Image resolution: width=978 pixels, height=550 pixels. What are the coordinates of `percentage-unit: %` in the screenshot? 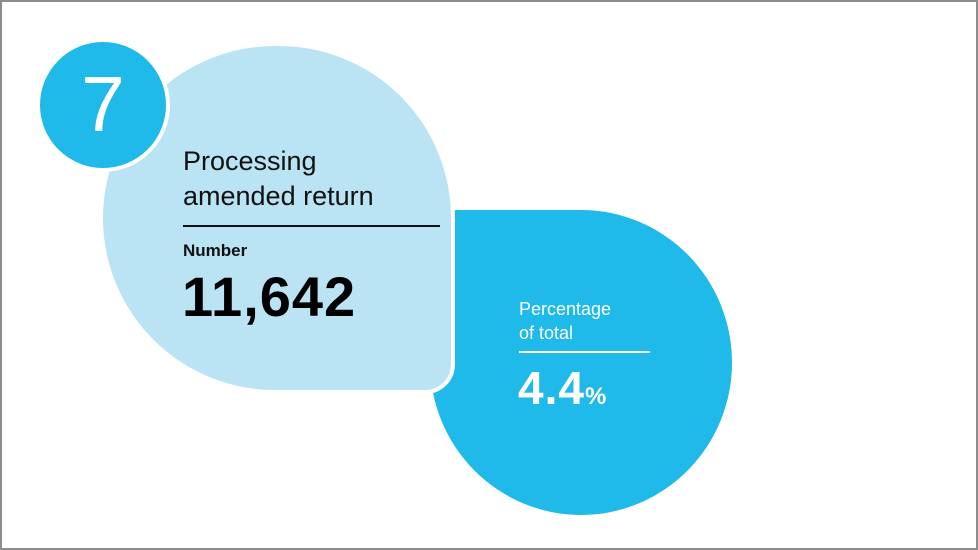 It's located at (595, 396).